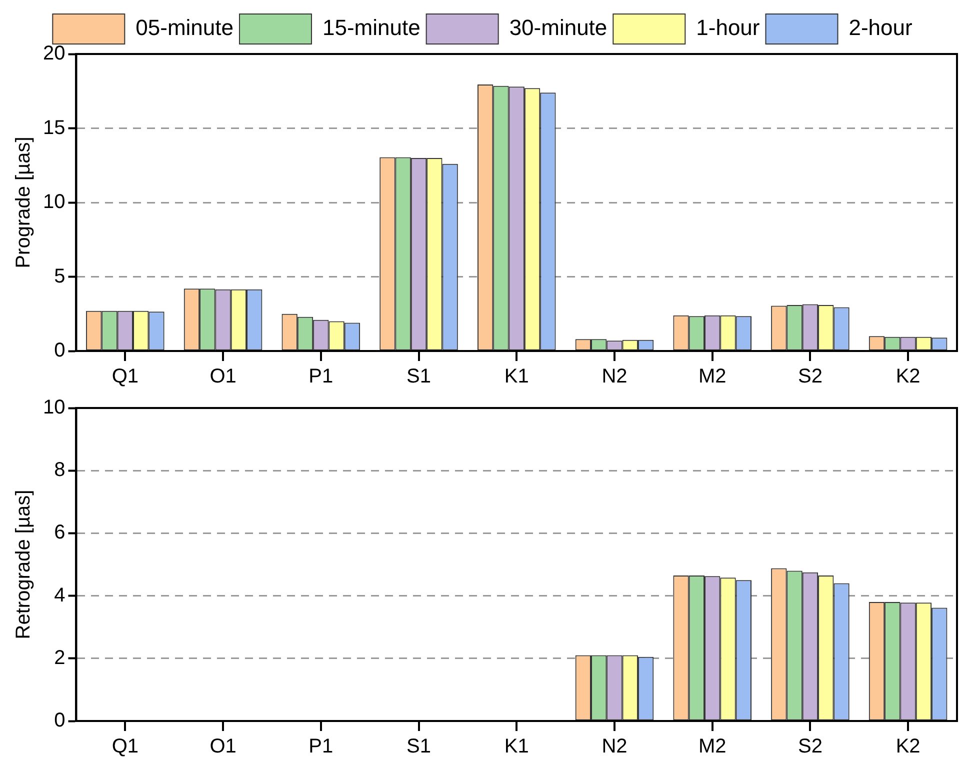  What do you see at coordinates (60, 470) in the screenshot?
I see `y-tick-label: 8` at bounding box center [60, 470].